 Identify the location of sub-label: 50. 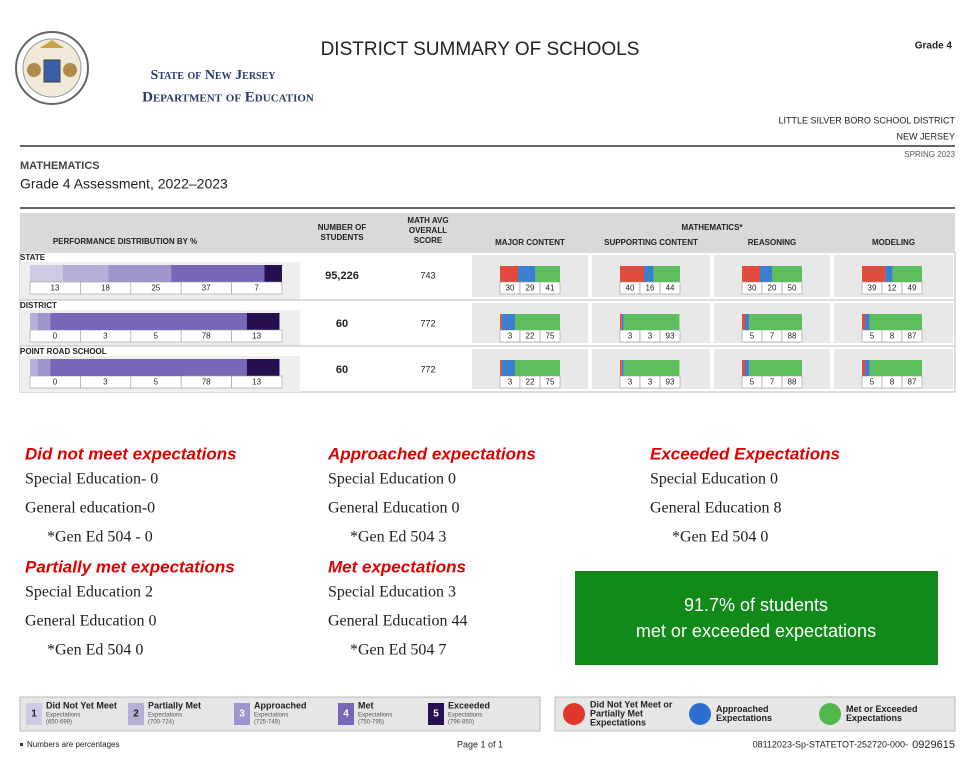
(792, 288).